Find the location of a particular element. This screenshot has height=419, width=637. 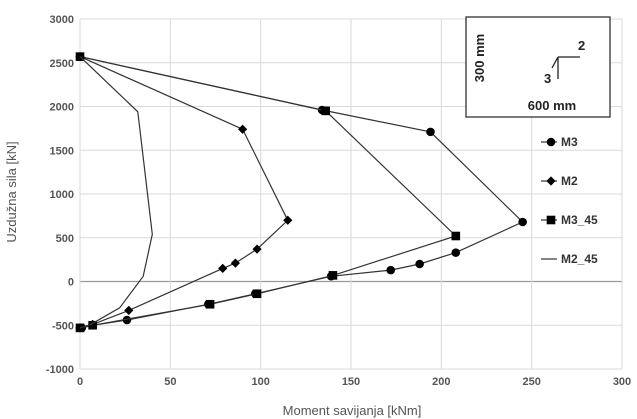

cross-section-inset: 300 mm 600 mm 2 3 is located at coordinates (538, 67).